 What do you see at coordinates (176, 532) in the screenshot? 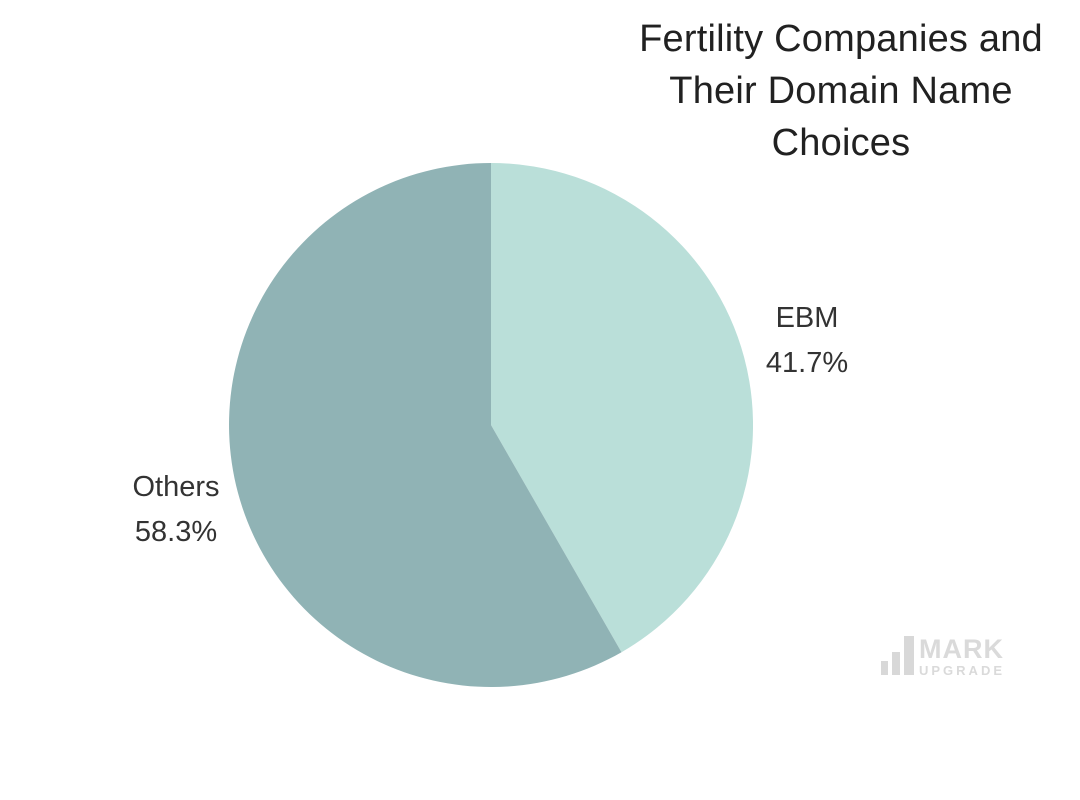
I see `slice-label-others-percent: 58.3%` at bounding box center [176, 532].